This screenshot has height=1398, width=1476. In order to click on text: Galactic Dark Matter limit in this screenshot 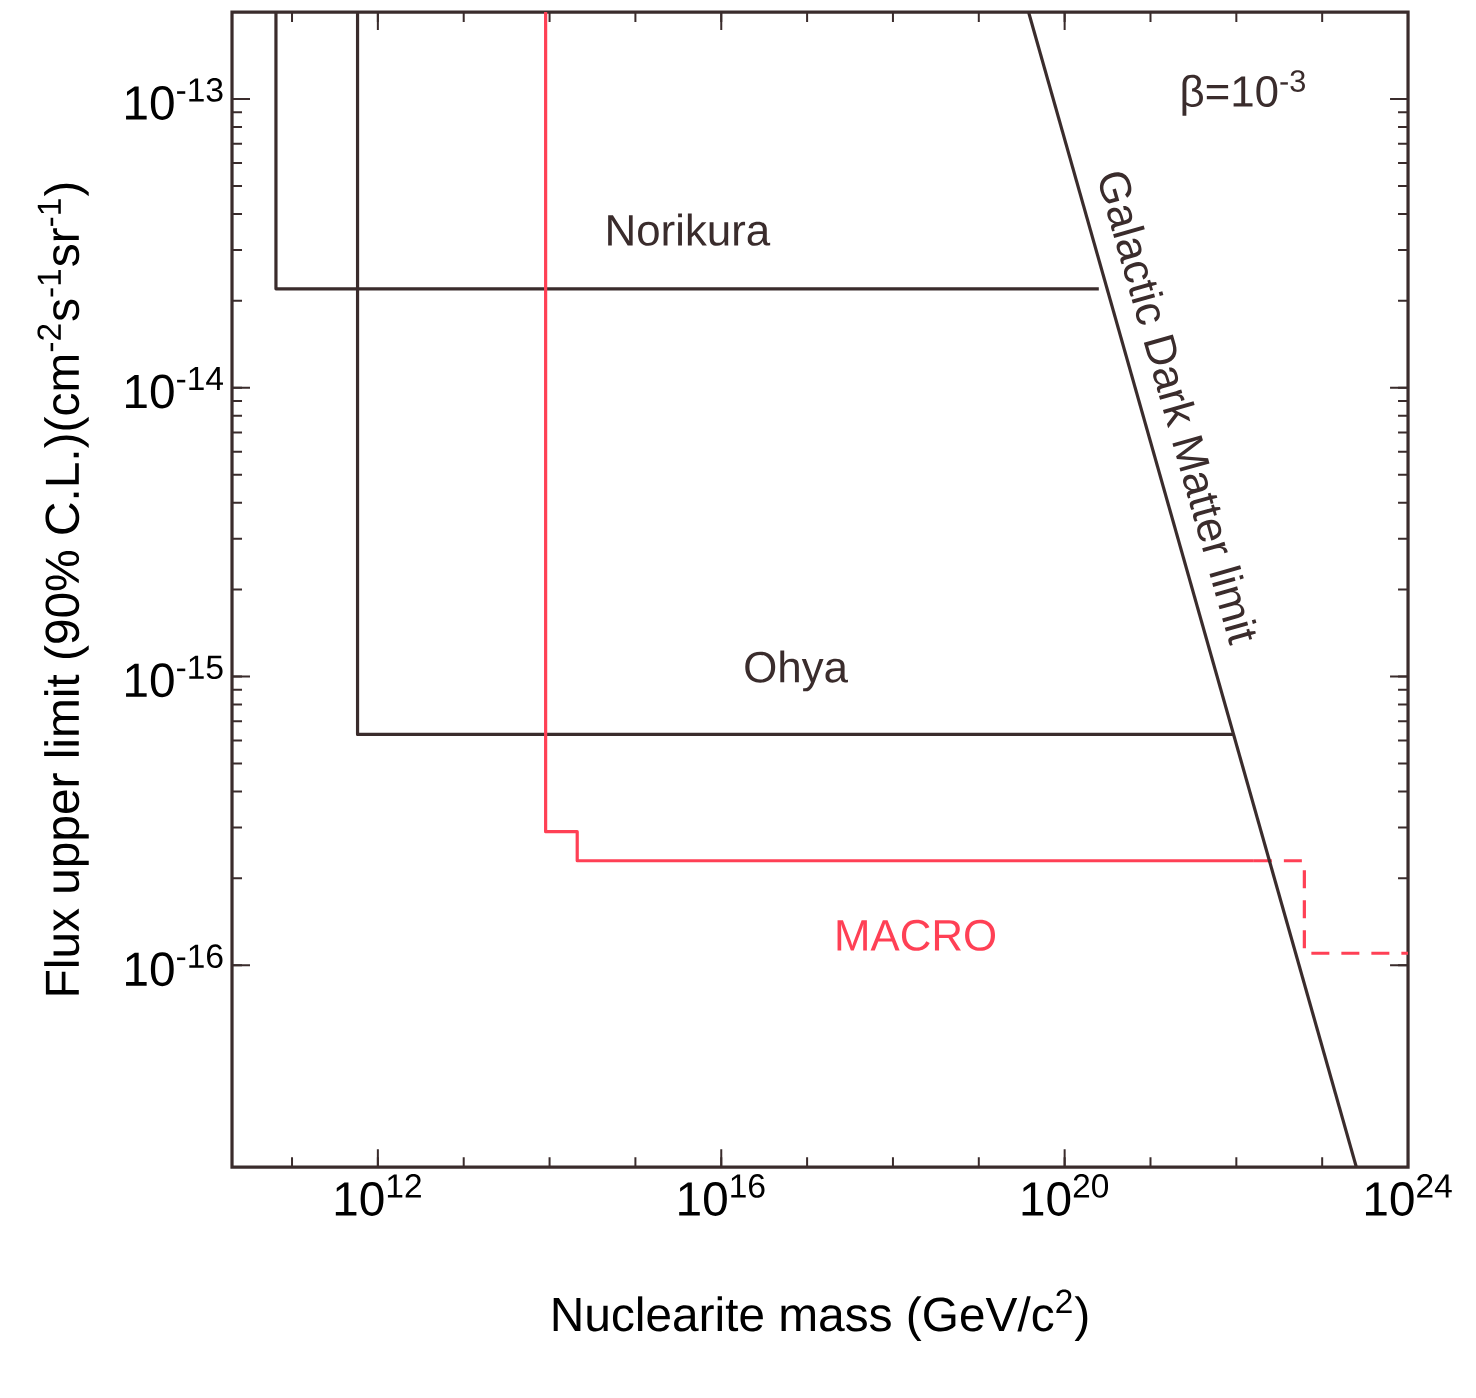, I will do `click(1178, 409)`.